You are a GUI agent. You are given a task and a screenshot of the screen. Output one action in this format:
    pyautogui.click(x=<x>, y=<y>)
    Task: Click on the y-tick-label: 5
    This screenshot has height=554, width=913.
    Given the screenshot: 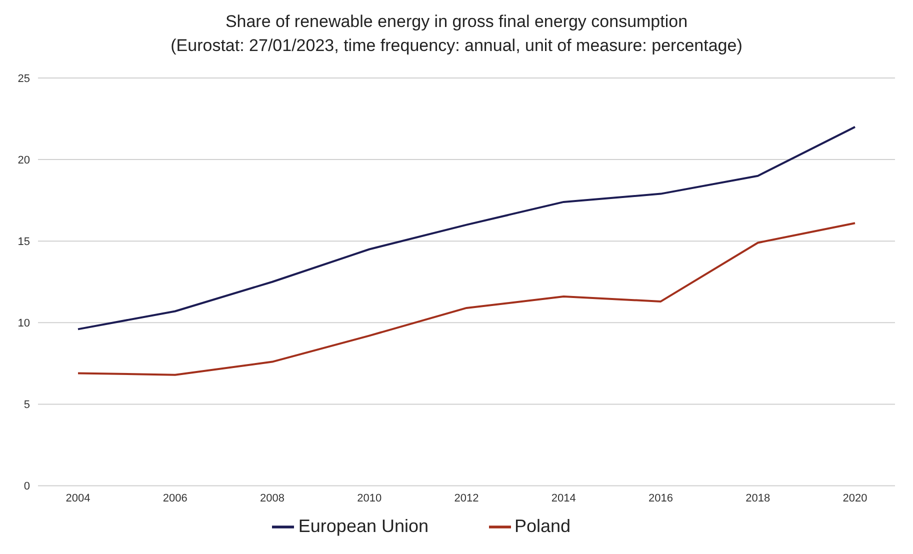 What is the action you would take?
    pyautogui.click(x=27, y=405)
    